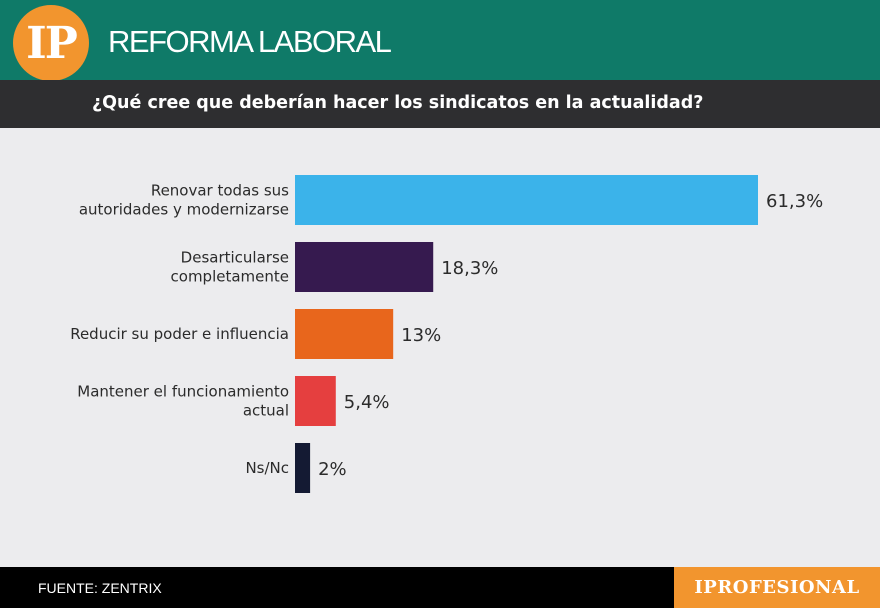 This screenshot has width=880, height=608. Describe the element at coordinates (179, 334) in the screenshot. I see `category-label-3-line-1: Reducir su poder e influencia` at that location.